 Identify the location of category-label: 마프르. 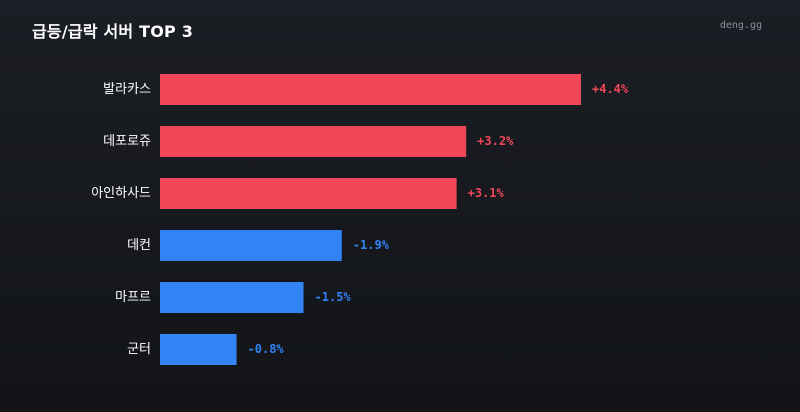
(133, 297).